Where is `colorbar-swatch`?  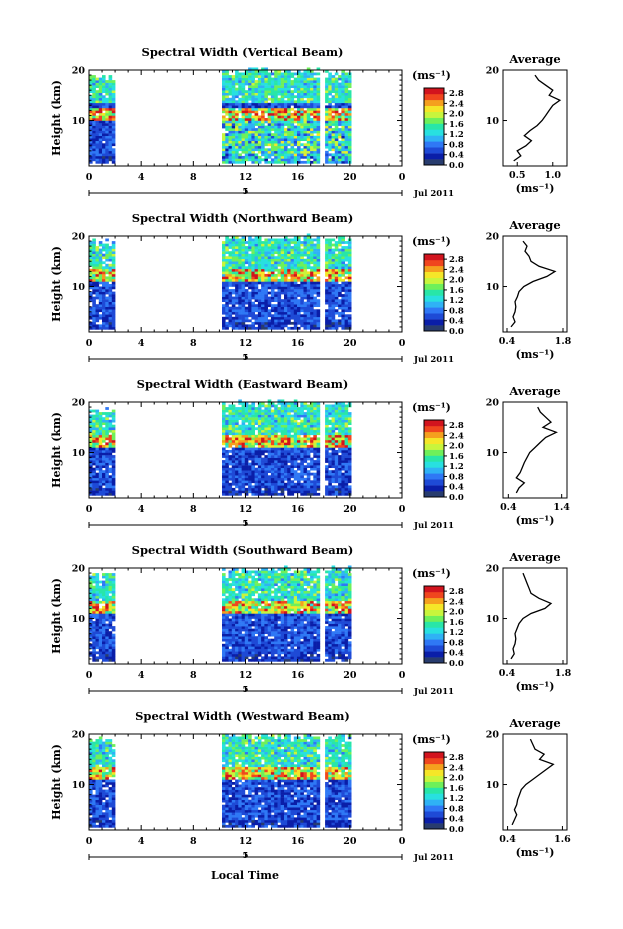 colorbar-swatch is located at coordinates (434, 132).